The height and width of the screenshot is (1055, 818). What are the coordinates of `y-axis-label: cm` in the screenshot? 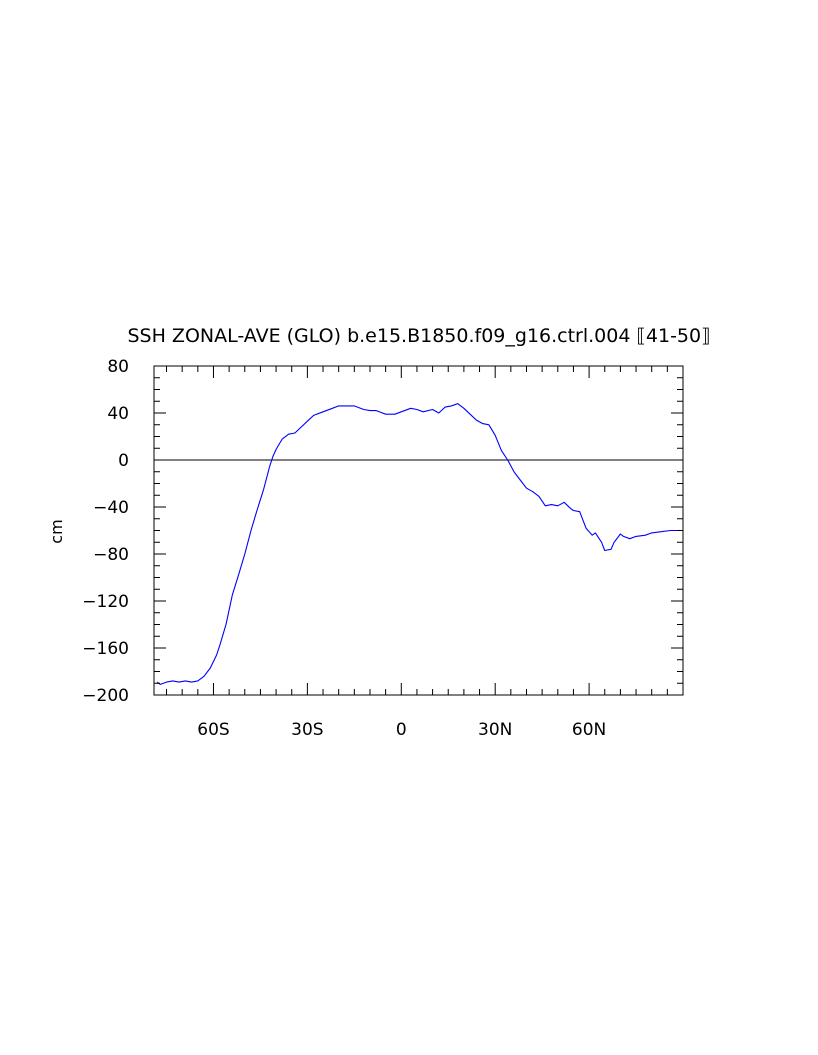 It's located at (56, 531).